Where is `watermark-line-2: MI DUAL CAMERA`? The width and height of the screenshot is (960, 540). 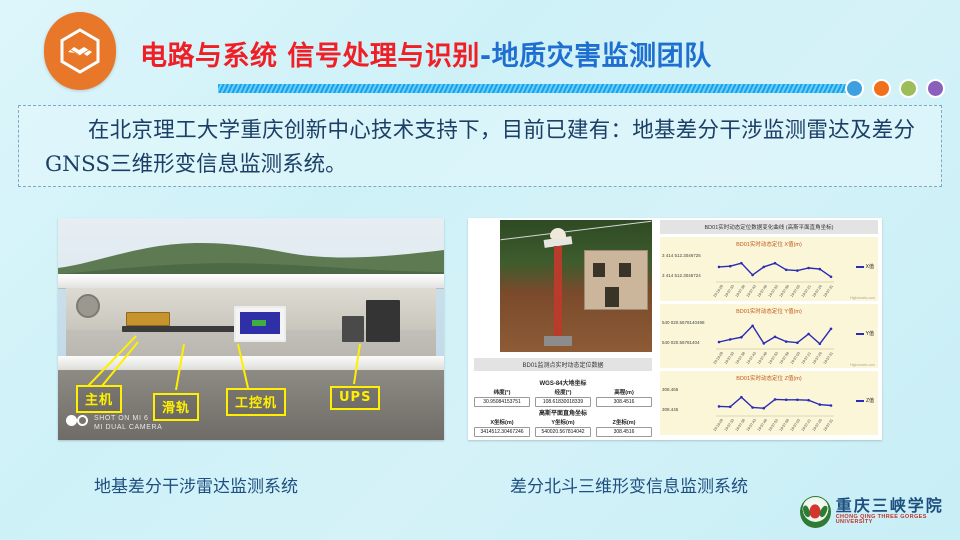 watermark-line-2: MI DUAL CAMERA is located at coordinates (128, 427).